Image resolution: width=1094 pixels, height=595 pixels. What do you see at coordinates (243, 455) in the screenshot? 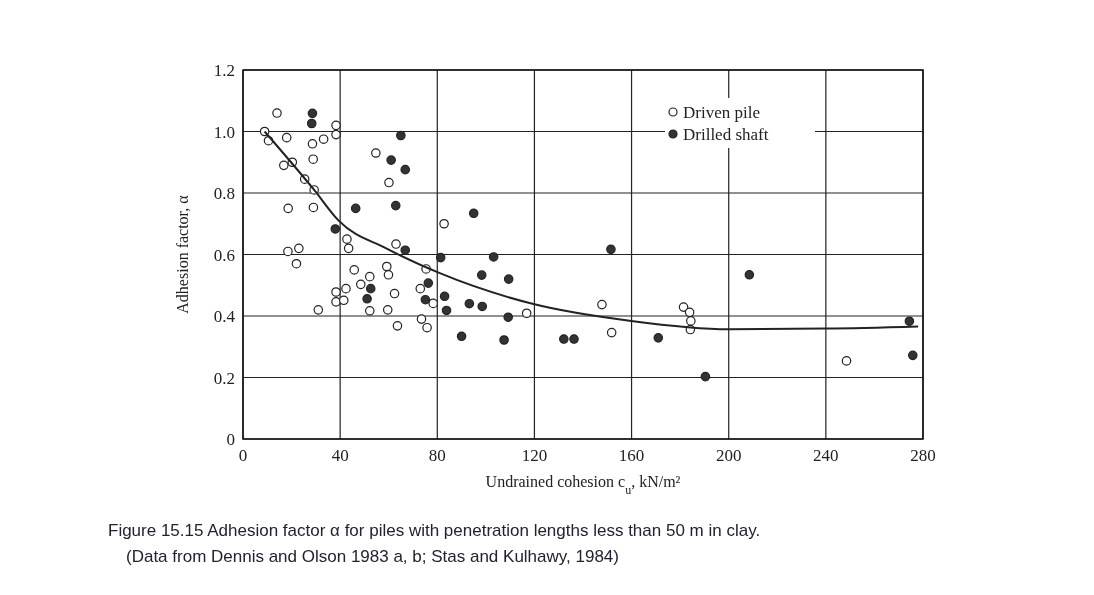
I see `x-tick-label: 0` at bounding box center [243, 455].